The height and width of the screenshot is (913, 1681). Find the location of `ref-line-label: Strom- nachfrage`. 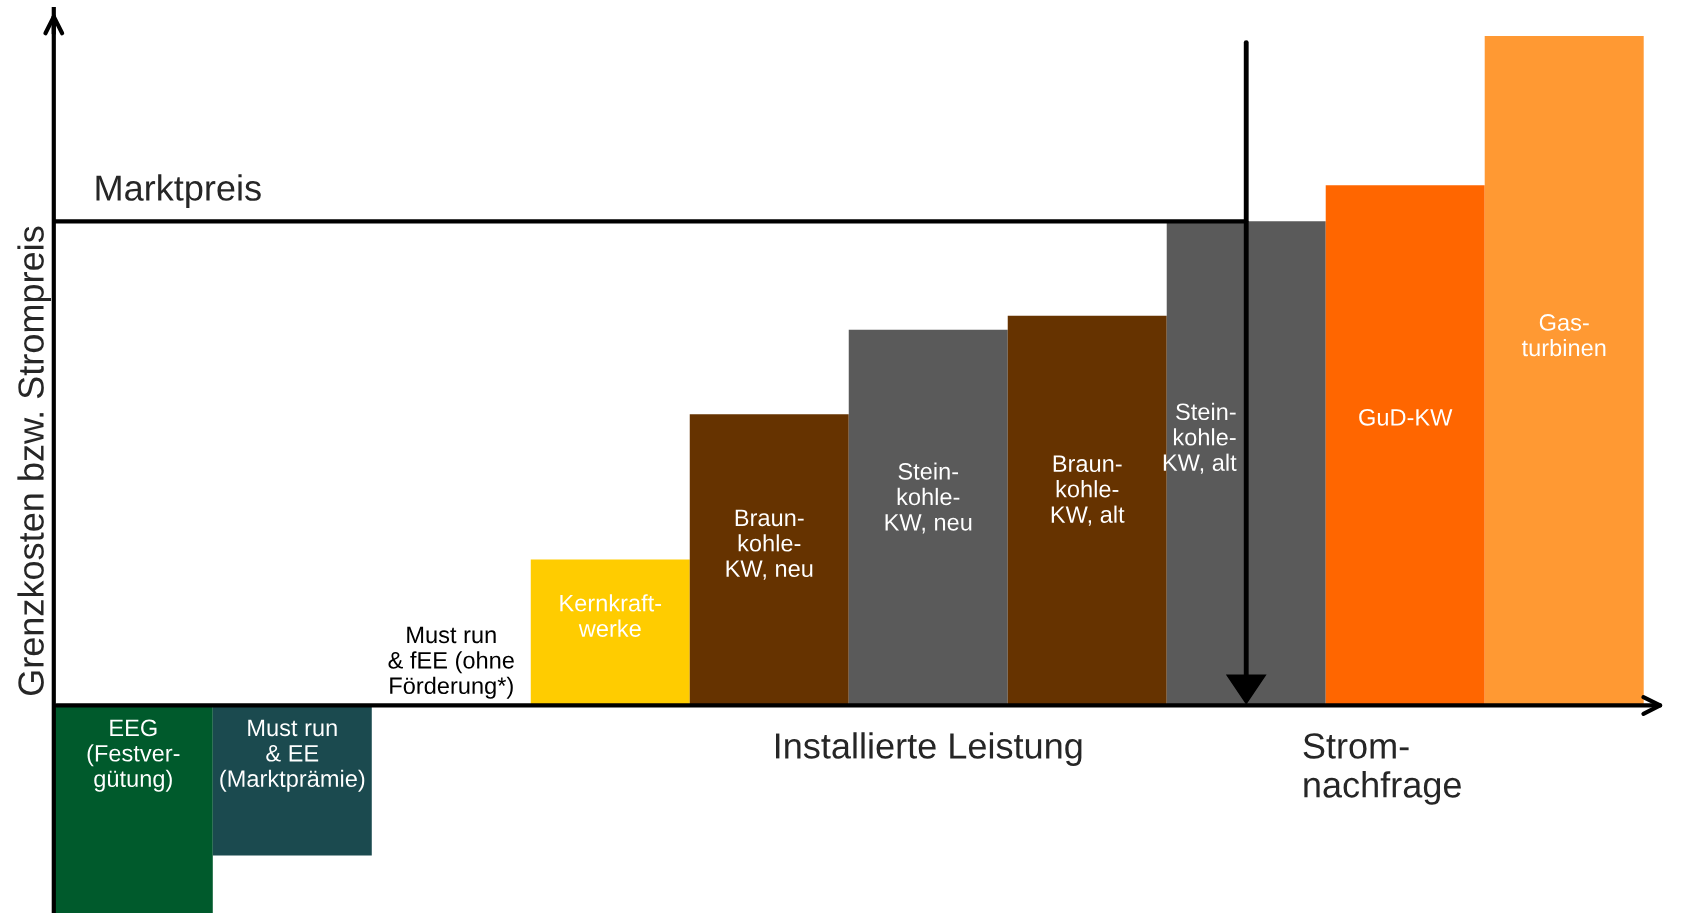

ref-line-label: Strom- nachfrage is located at coordinates (1382, 769).